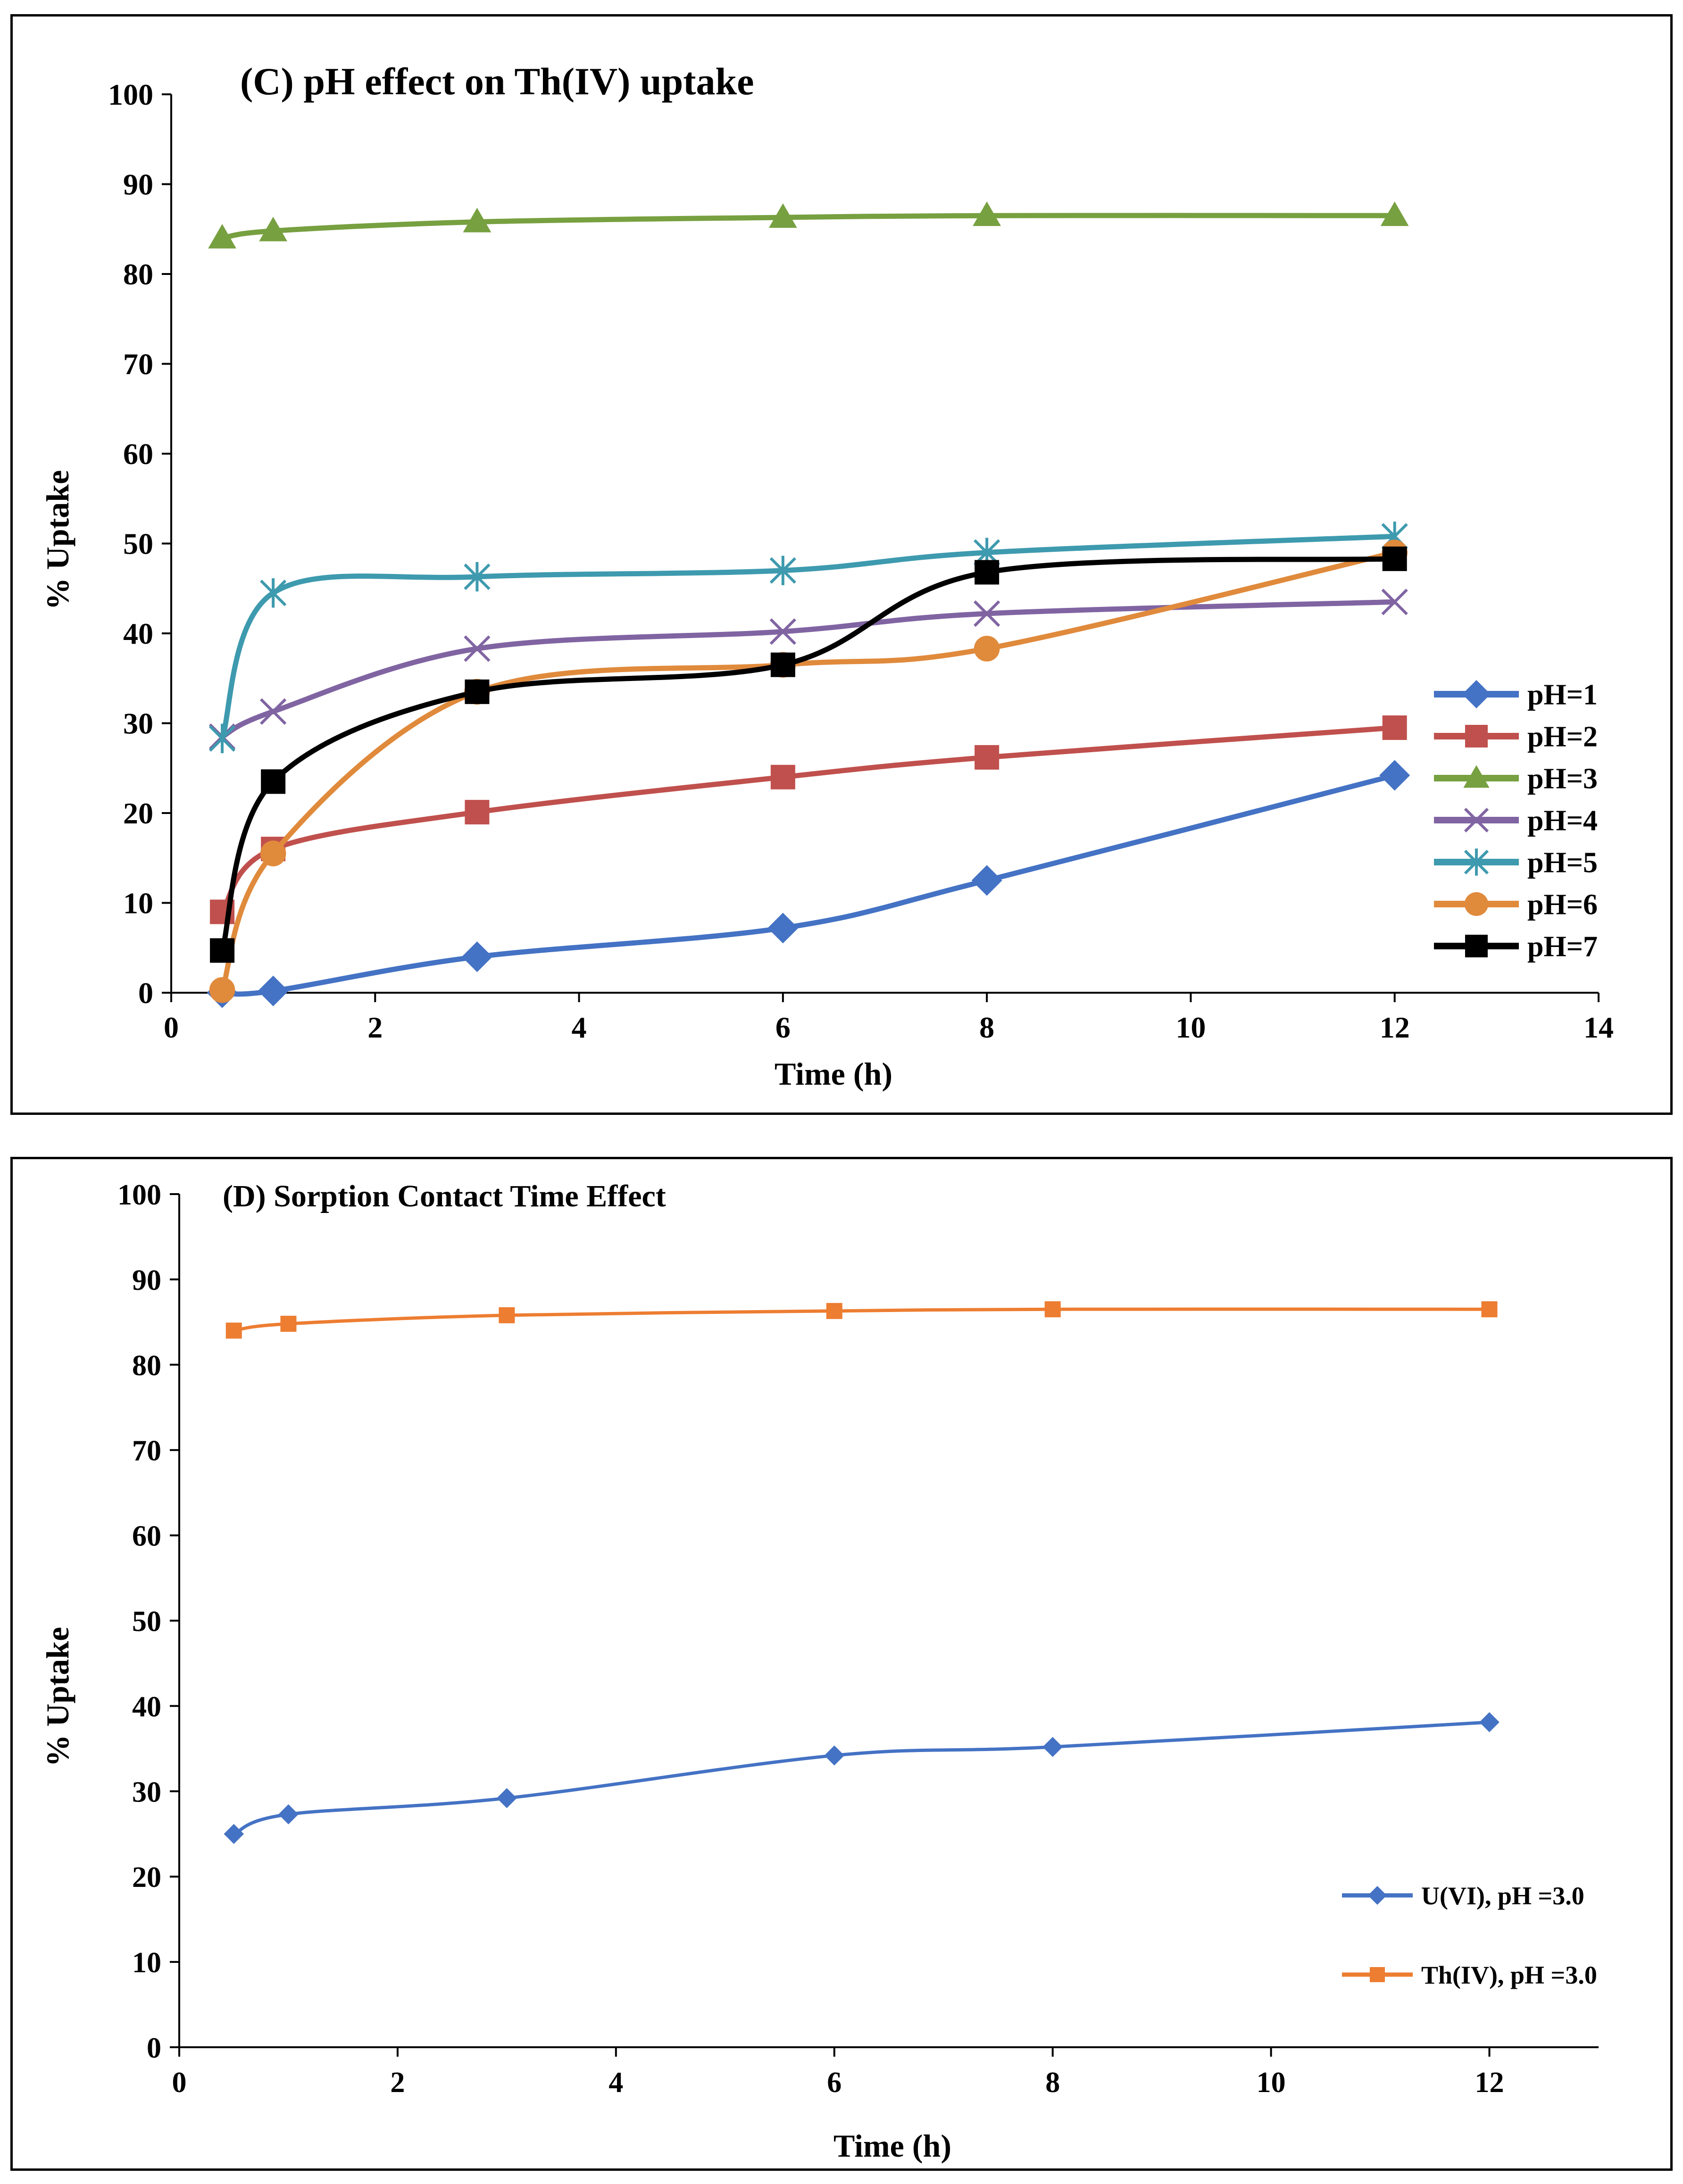  Describe the element at coordinates (833, 1074) in the screenshot. I see `chart-c-x-axis-label: Time (h)` at that location.